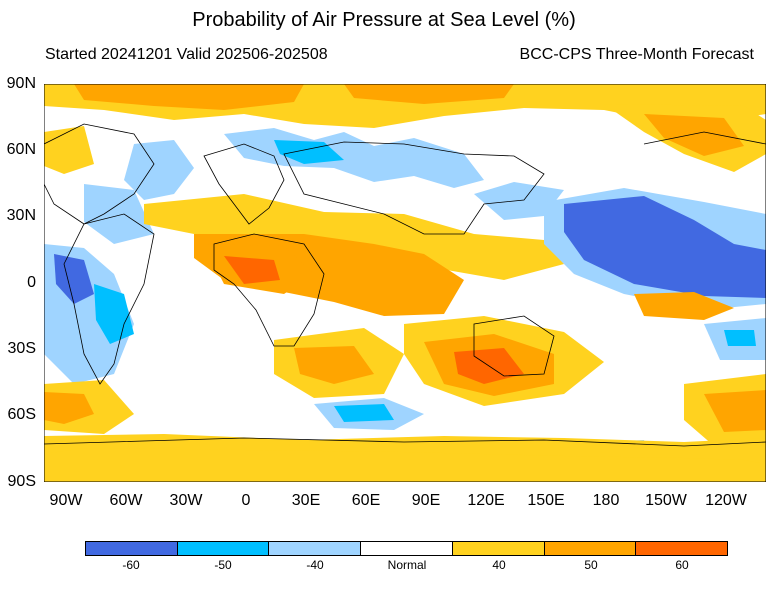 This screenshot has width=768, height=593. I want to click on lat-label-60n: 60N, so click(21, 149).